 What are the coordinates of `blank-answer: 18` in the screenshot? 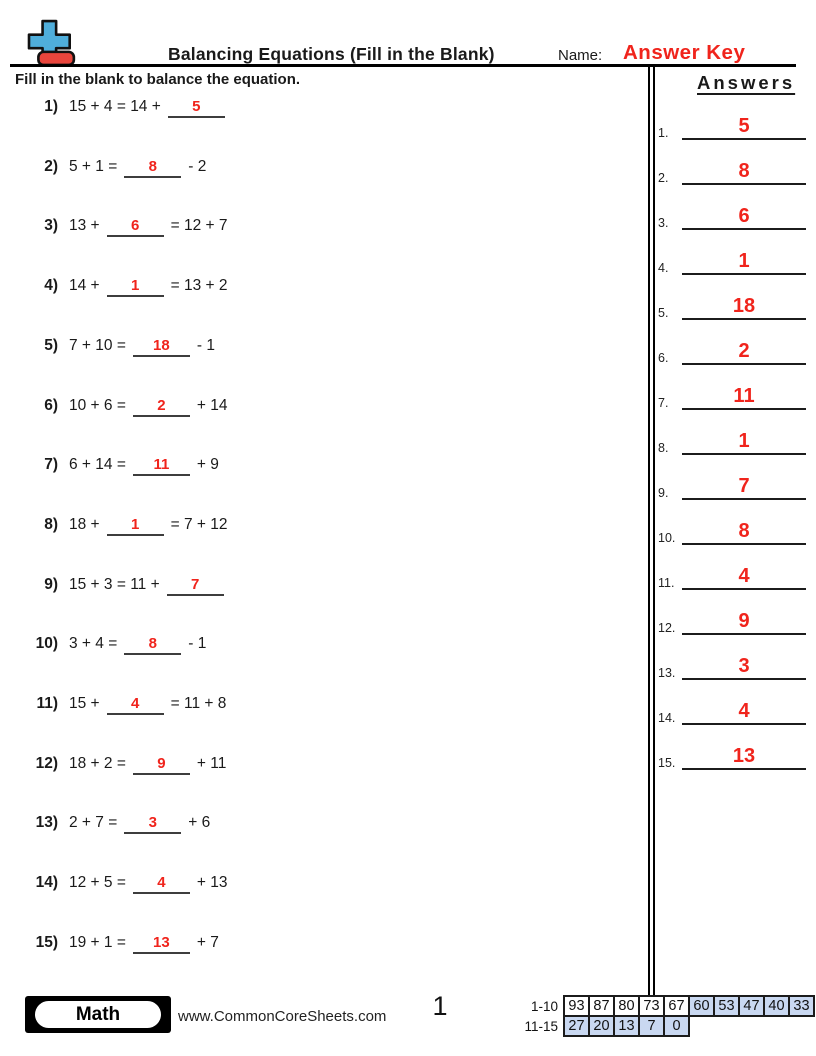 It's located at (161, 345).